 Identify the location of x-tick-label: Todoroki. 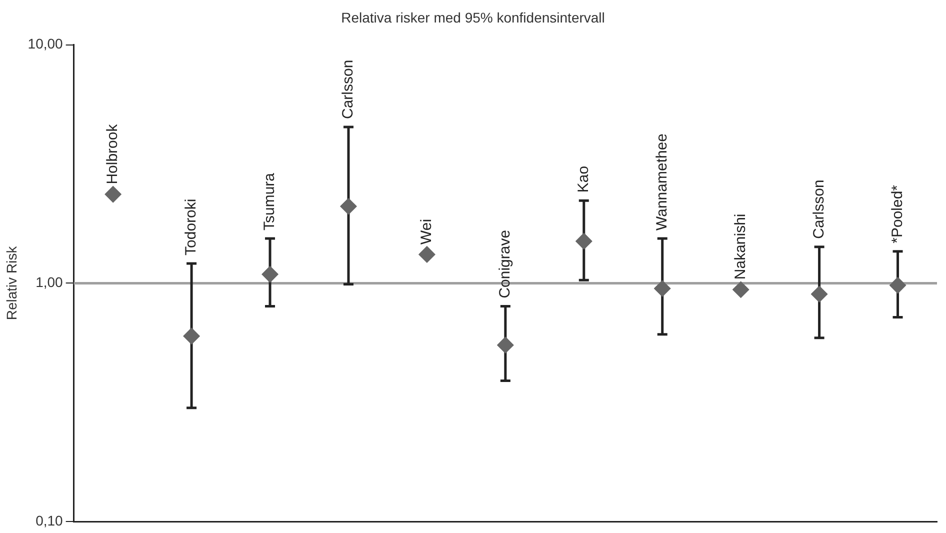
(191, 227).